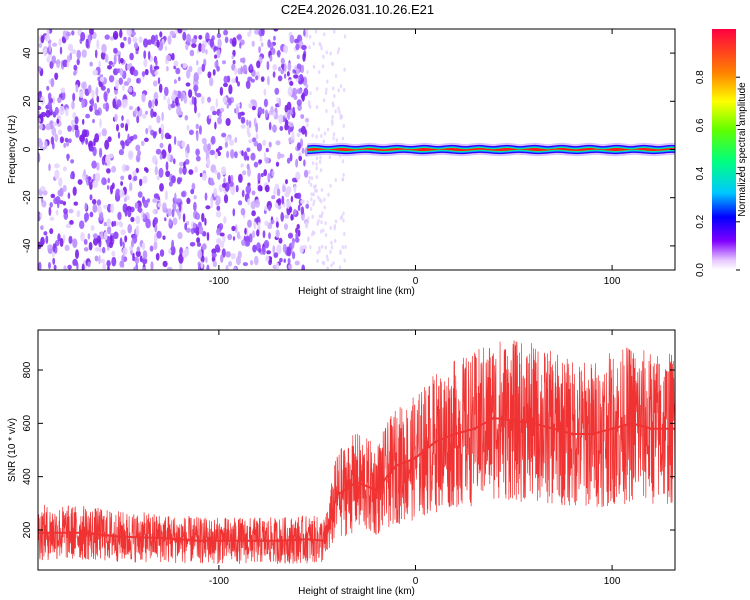 This screenshot has height=600, width=750. I want to click on y-axis-label: SNR (10 * v/v), so click(12, 450).